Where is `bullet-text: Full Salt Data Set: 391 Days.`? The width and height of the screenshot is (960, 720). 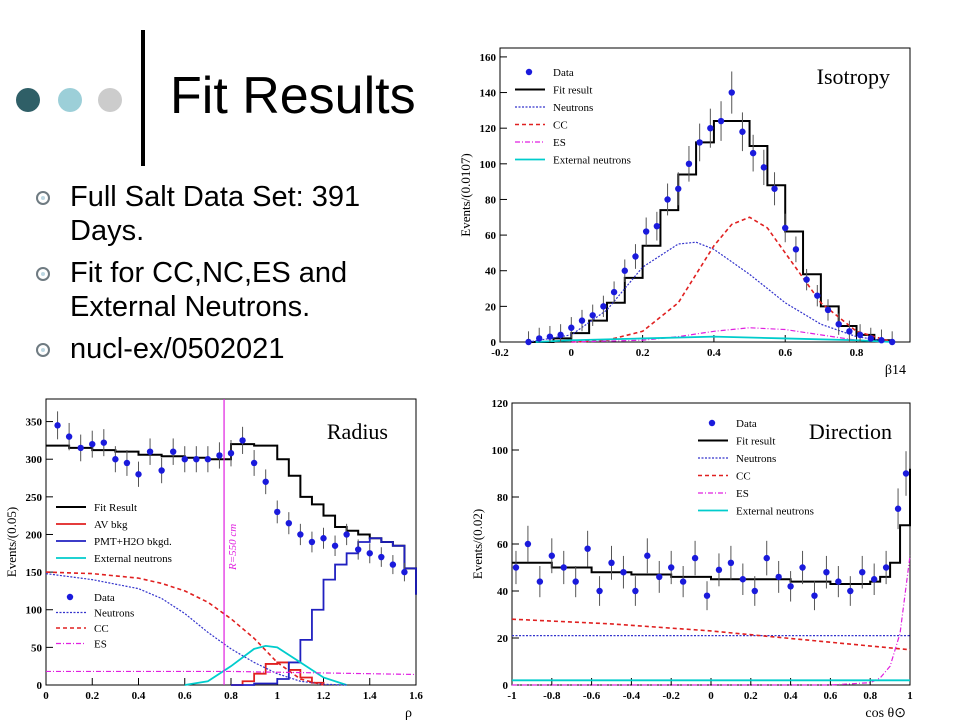
bullet-text: Full Salt Data Set: 391 Days. is located at coordinates (215, 214).